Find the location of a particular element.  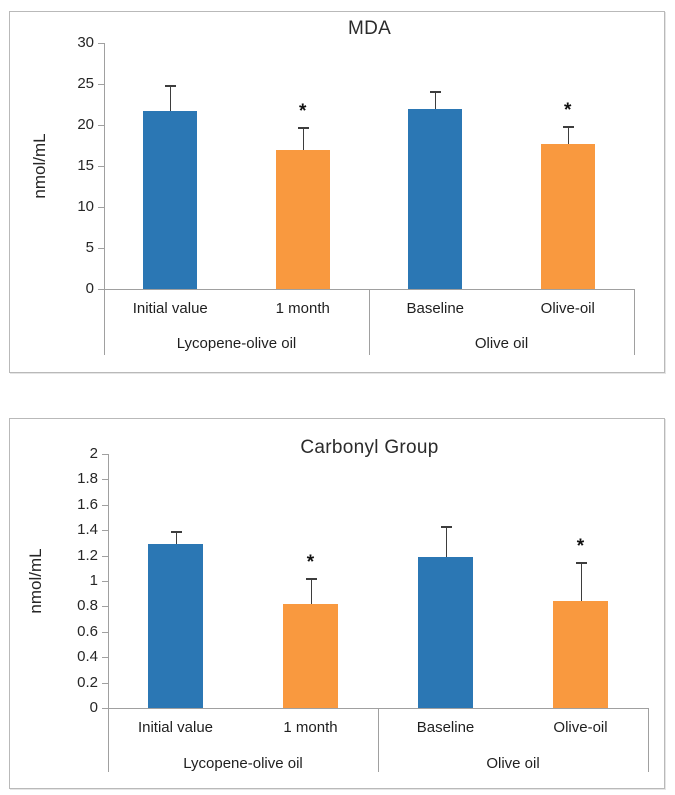

y-tick-label: 0.8 is located at coordinates (87, 606).